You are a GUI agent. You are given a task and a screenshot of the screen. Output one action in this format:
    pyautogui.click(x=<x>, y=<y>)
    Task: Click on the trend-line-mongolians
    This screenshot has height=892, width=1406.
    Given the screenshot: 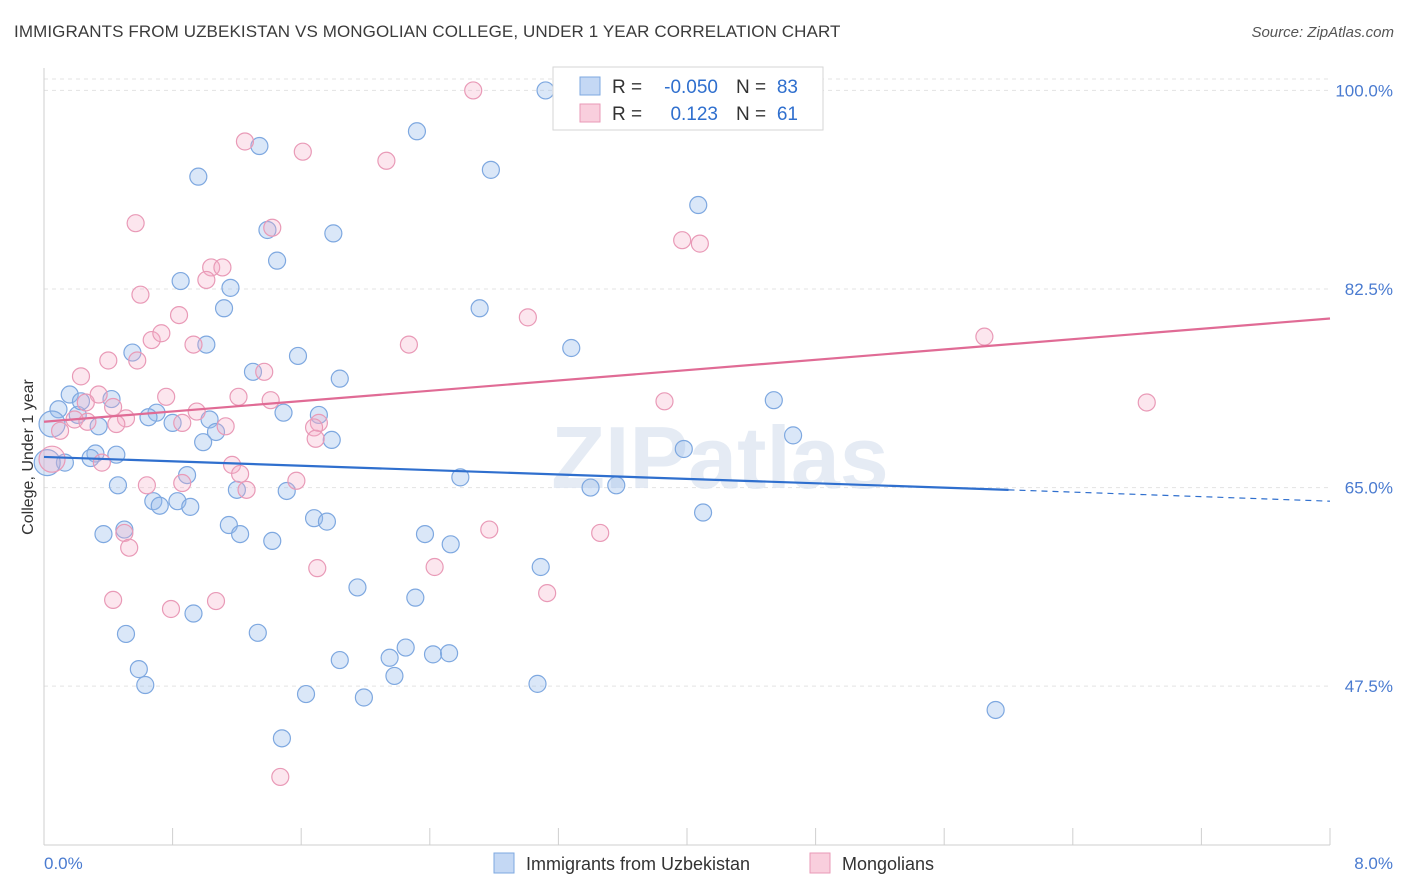 What is the action you would take?
    pyautogui.click(x=687, y=370)
    